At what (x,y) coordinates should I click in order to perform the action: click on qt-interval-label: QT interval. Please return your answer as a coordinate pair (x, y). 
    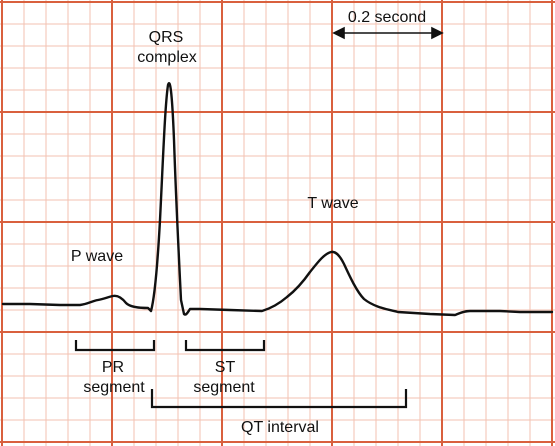
    Looking at the image, I should click on (280, 427).